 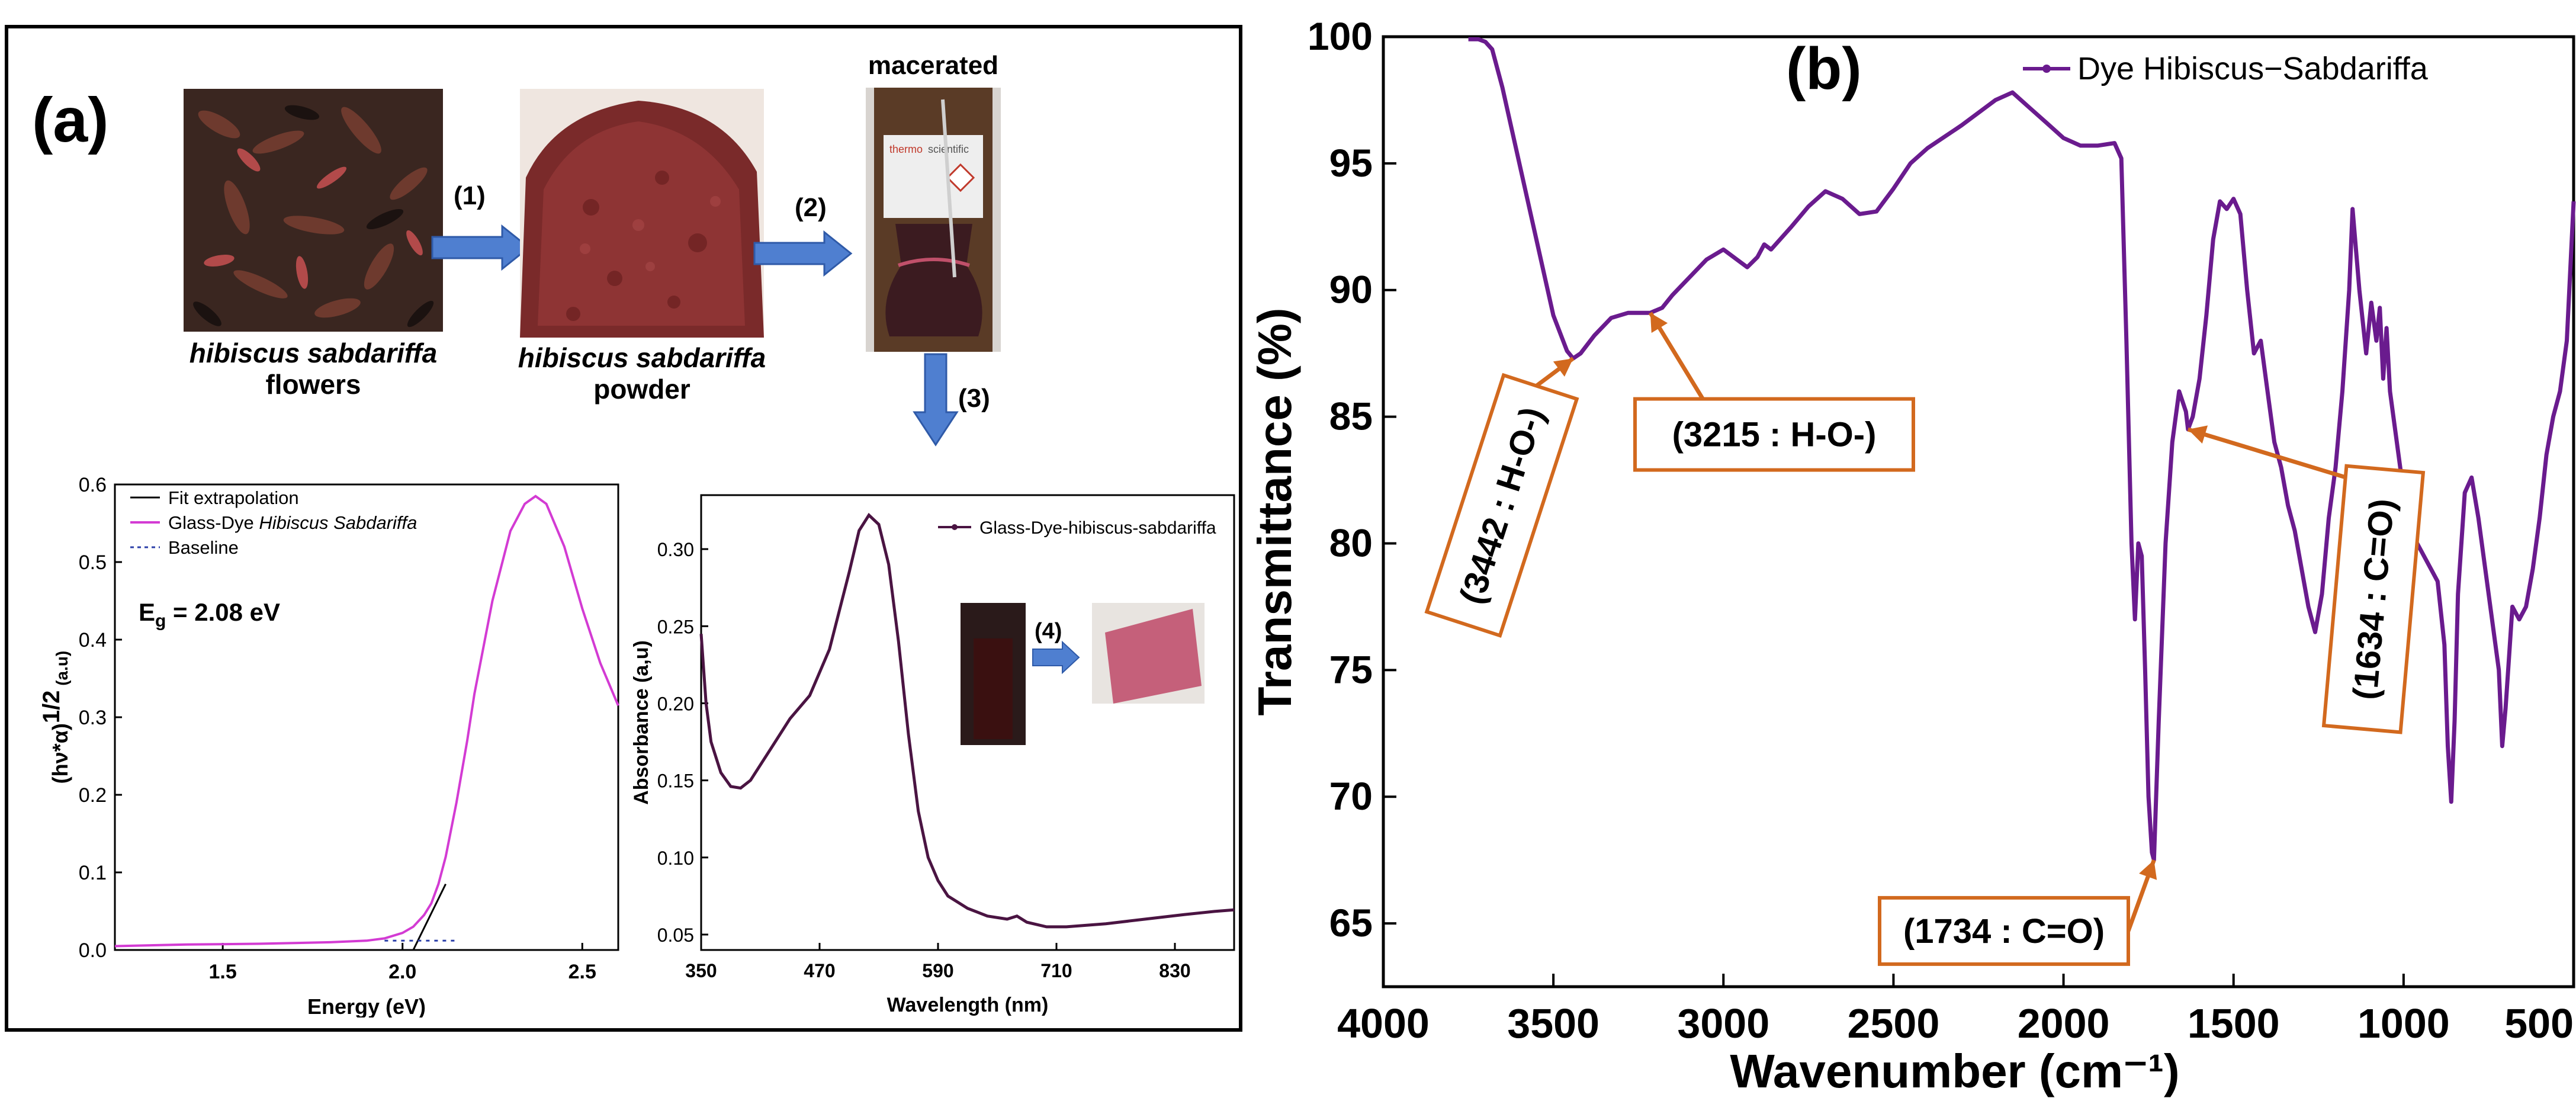 What do you see at coordinates (974, 398) in the screenshot?
I see `step-3-label: (3)` at bounding box center [974, 398].